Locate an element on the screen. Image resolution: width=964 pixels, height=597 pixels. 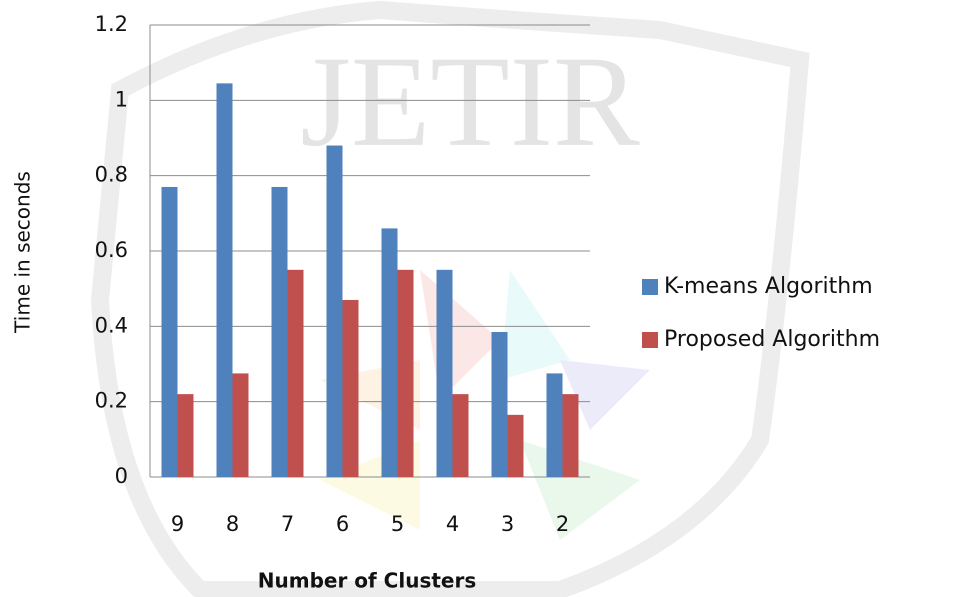
x-axis-title: Number of Clusters is located at coordinates (367, 581).